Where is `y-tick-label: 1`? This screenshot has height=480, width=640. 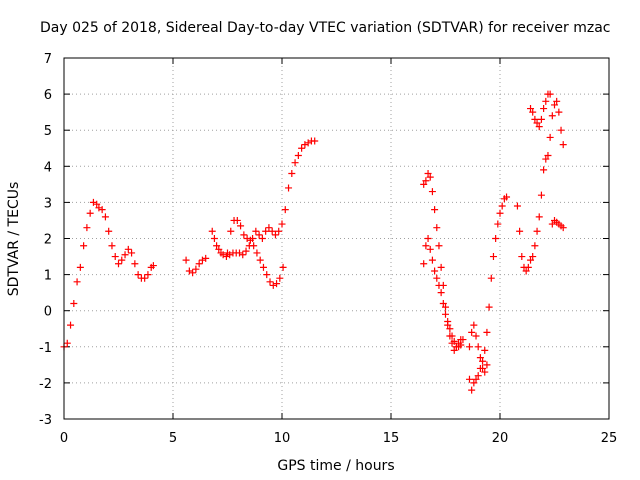
y-tick-label: 1 is located at coordinates (48, 276).